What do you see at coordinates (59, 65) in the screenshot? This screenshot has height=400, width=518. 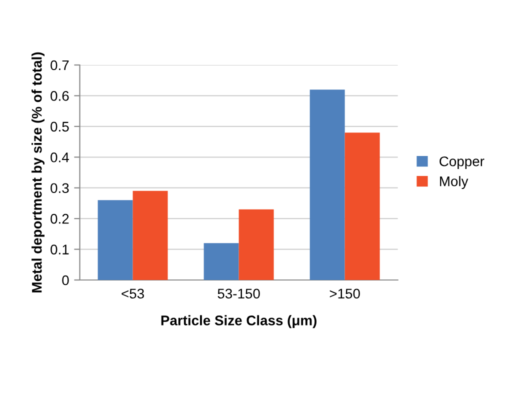 I see `y-tick-label: 0.7` at bounding box center [59, 65].